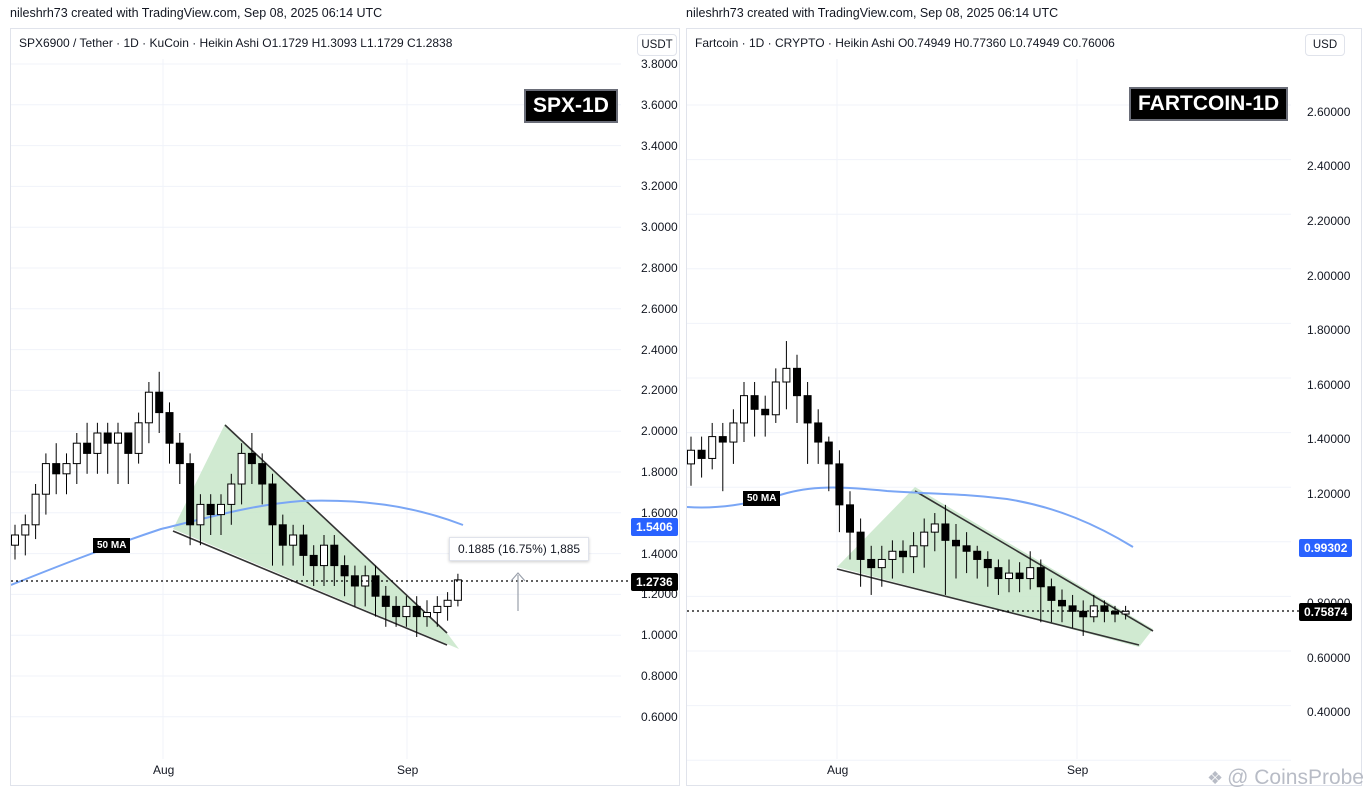  I want to click on wedge-resistance-line, so click(1034, 561).